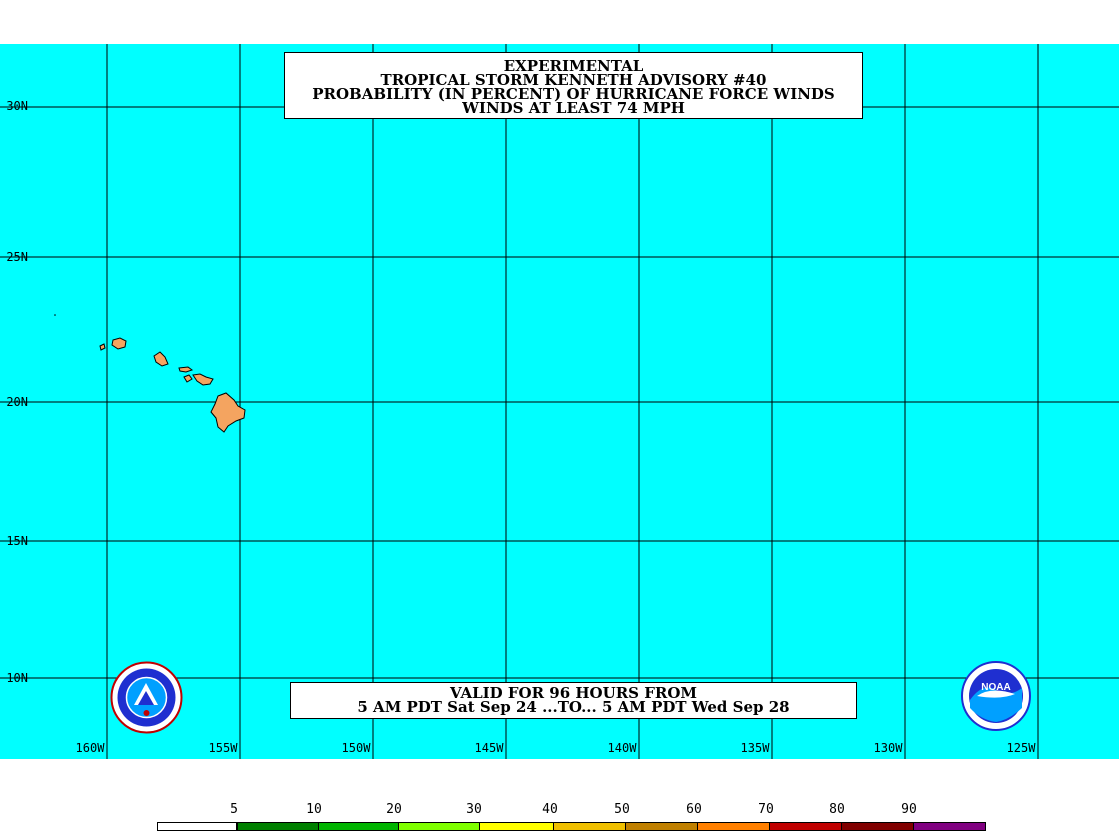  I want to click on probability-legend: 5 10 20 30 40 50 60 70 80 90, so click(572, 817).